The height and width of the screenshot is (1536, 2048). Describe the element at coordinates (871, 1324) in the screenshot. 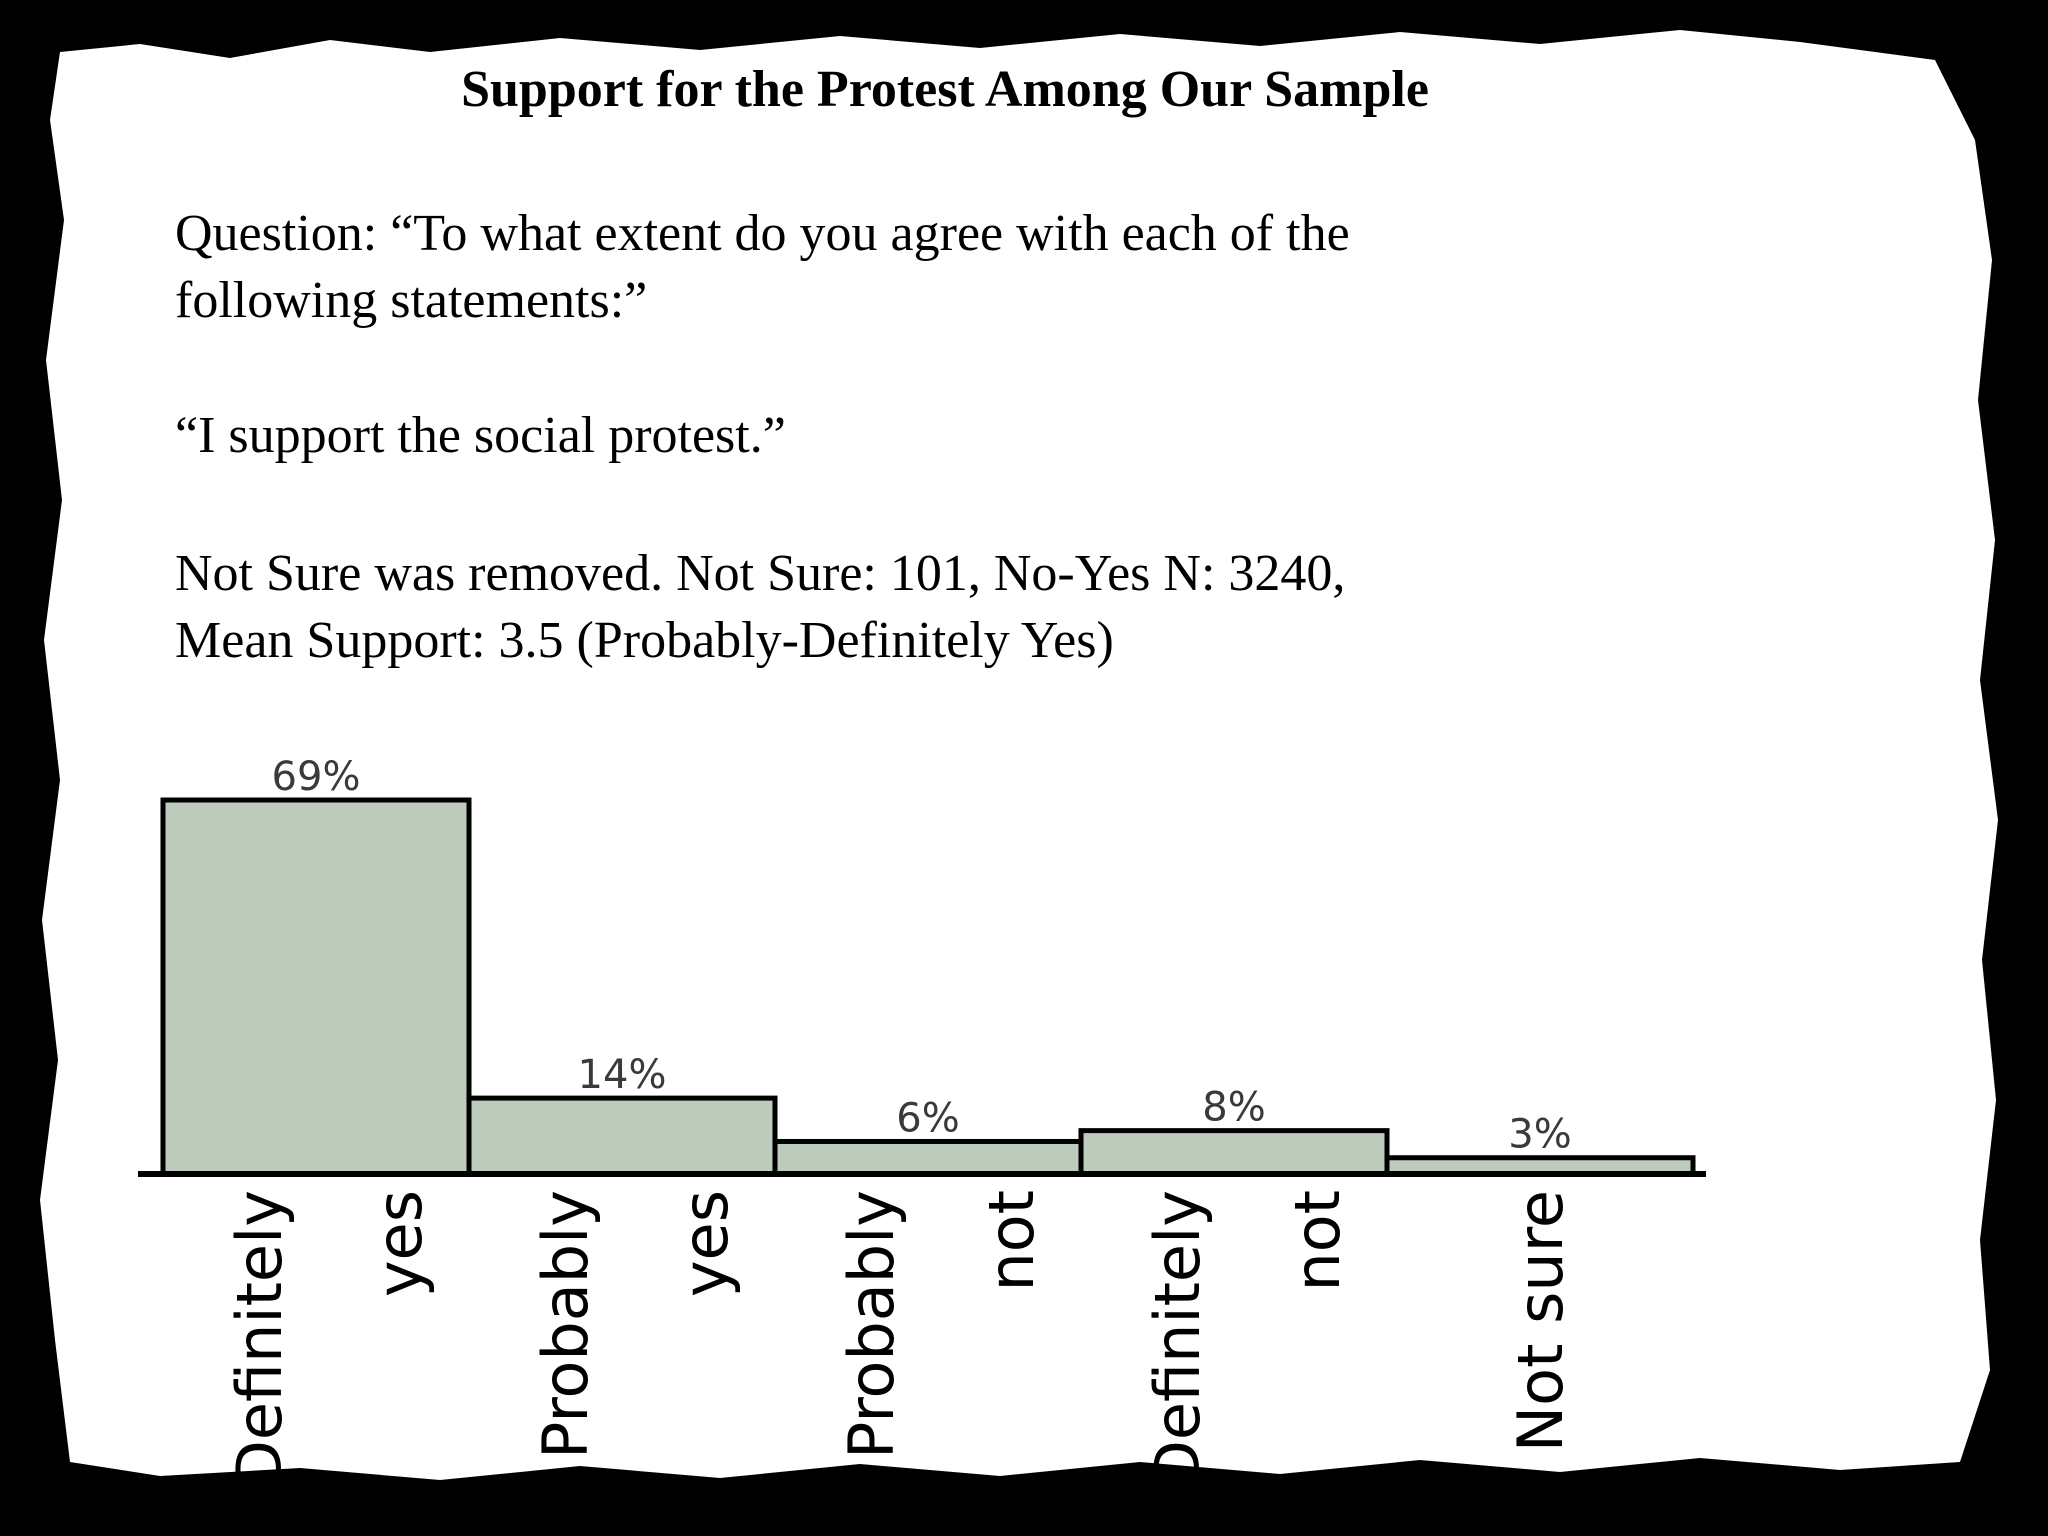

I see `category-label-2-0: Probably` at that location.